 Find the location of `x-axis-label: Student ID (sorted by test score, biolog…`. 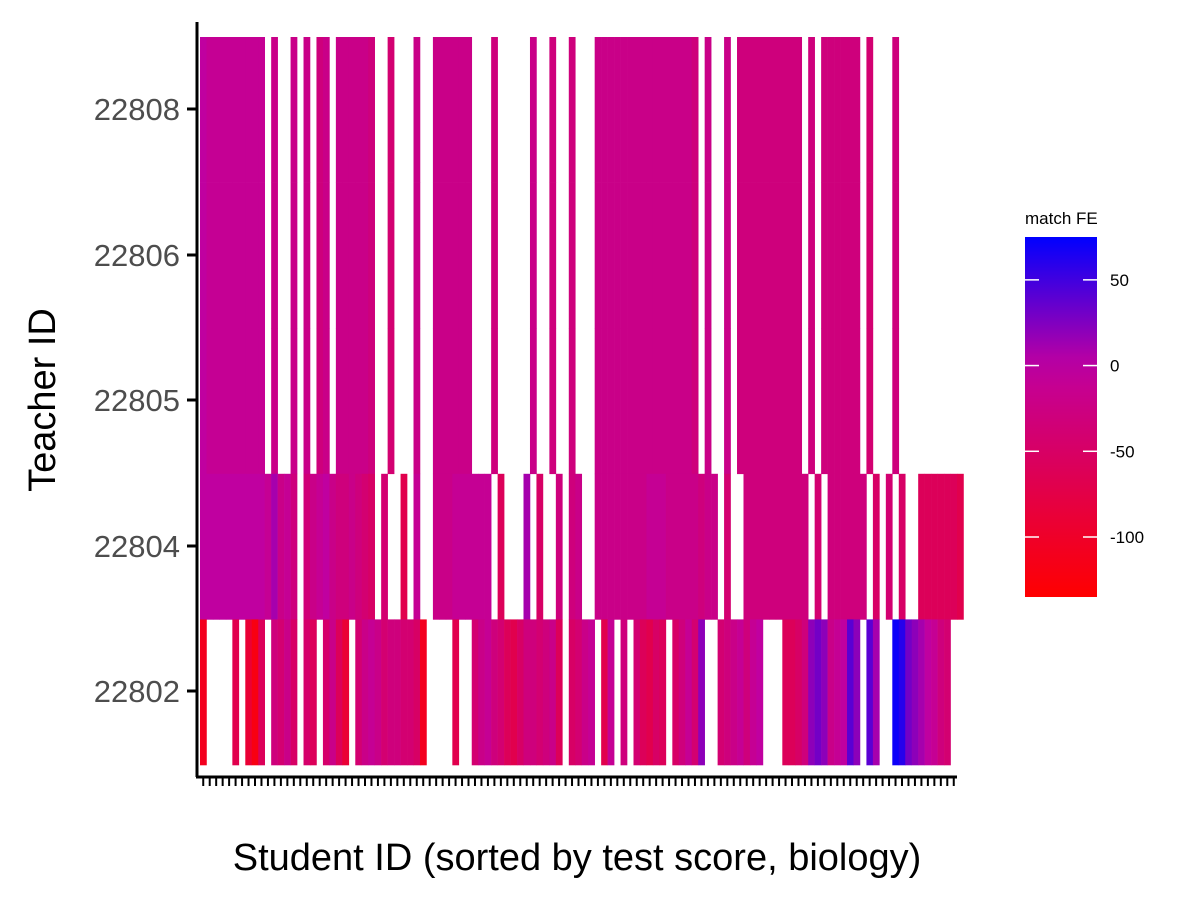

x-axis-label: Student ID (sorted by test score, biolog… is located at coordinates (577, 858).